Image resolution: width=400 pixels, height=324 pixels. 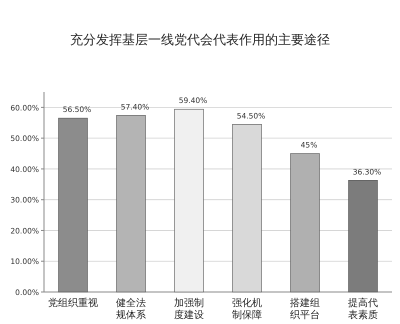 I want to click on x-tick-label: 加强制度建设, so click(x=189, y=309).